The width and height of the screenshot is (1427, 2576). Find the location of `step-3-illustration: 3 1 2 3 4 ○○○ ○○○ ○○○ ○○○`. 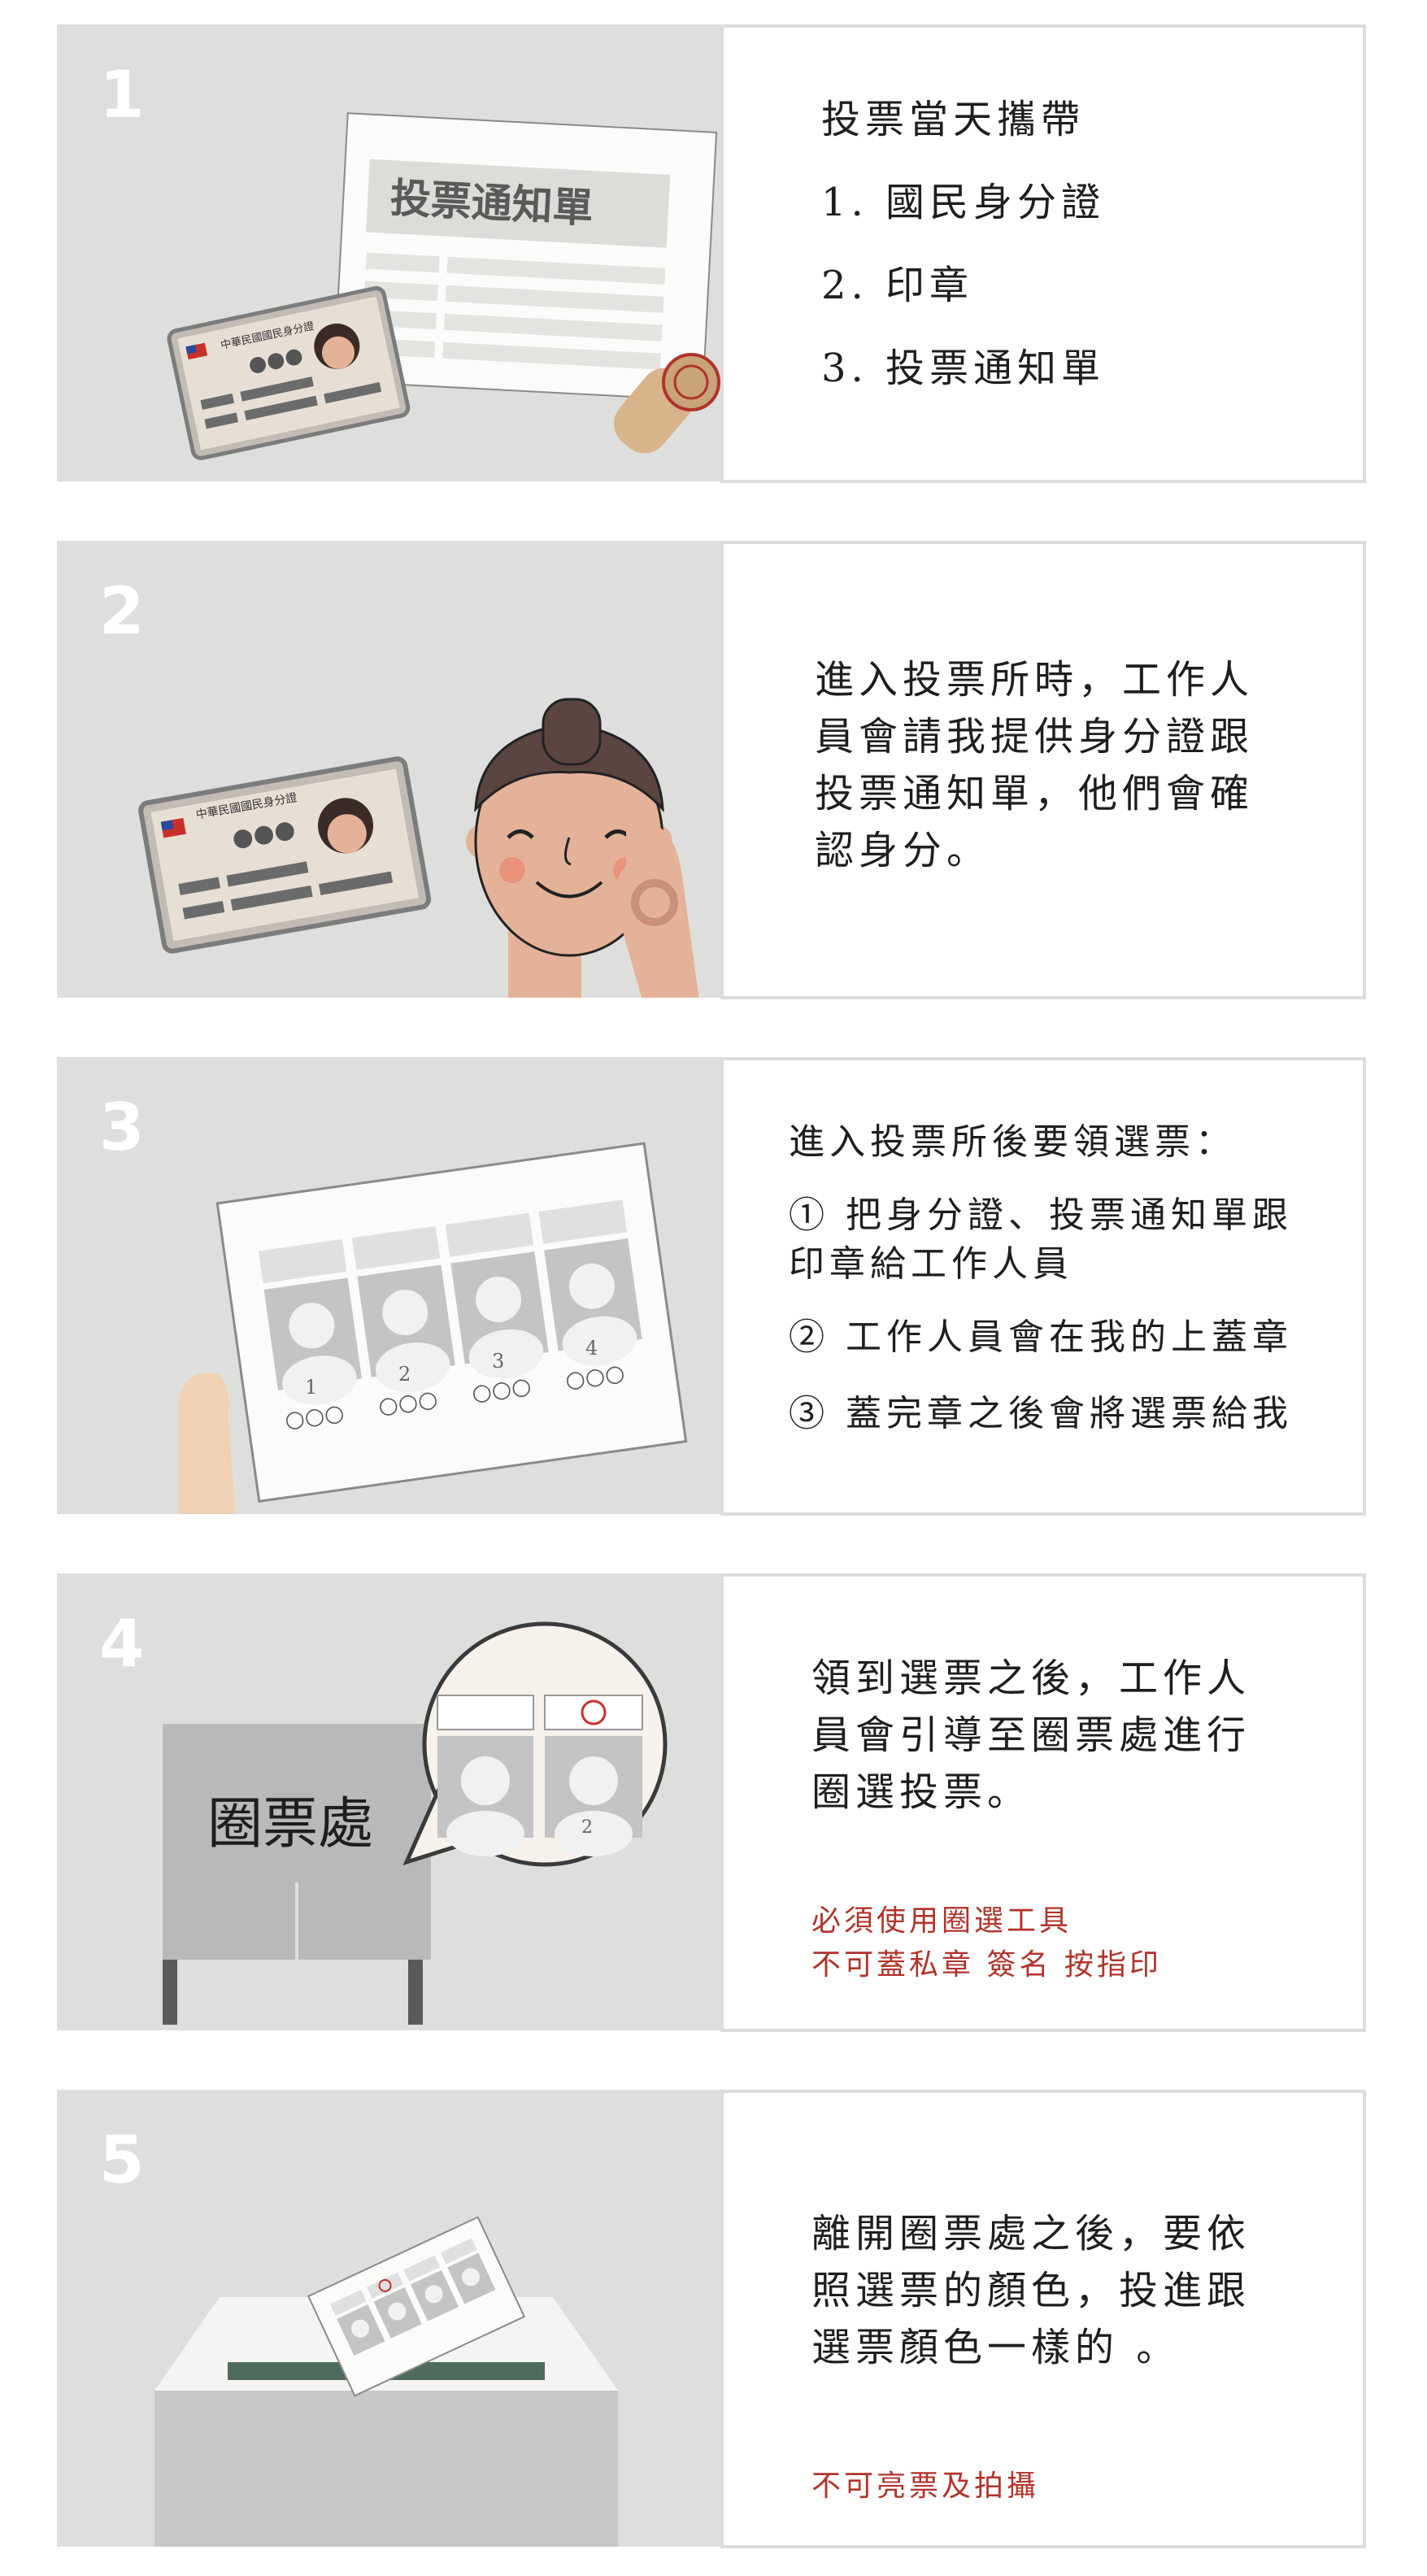

step-3-illustration: 3 1 2 3 4 ○○○ ○○○ ○○○ ○○○ is located at coordinates (388, 1285).